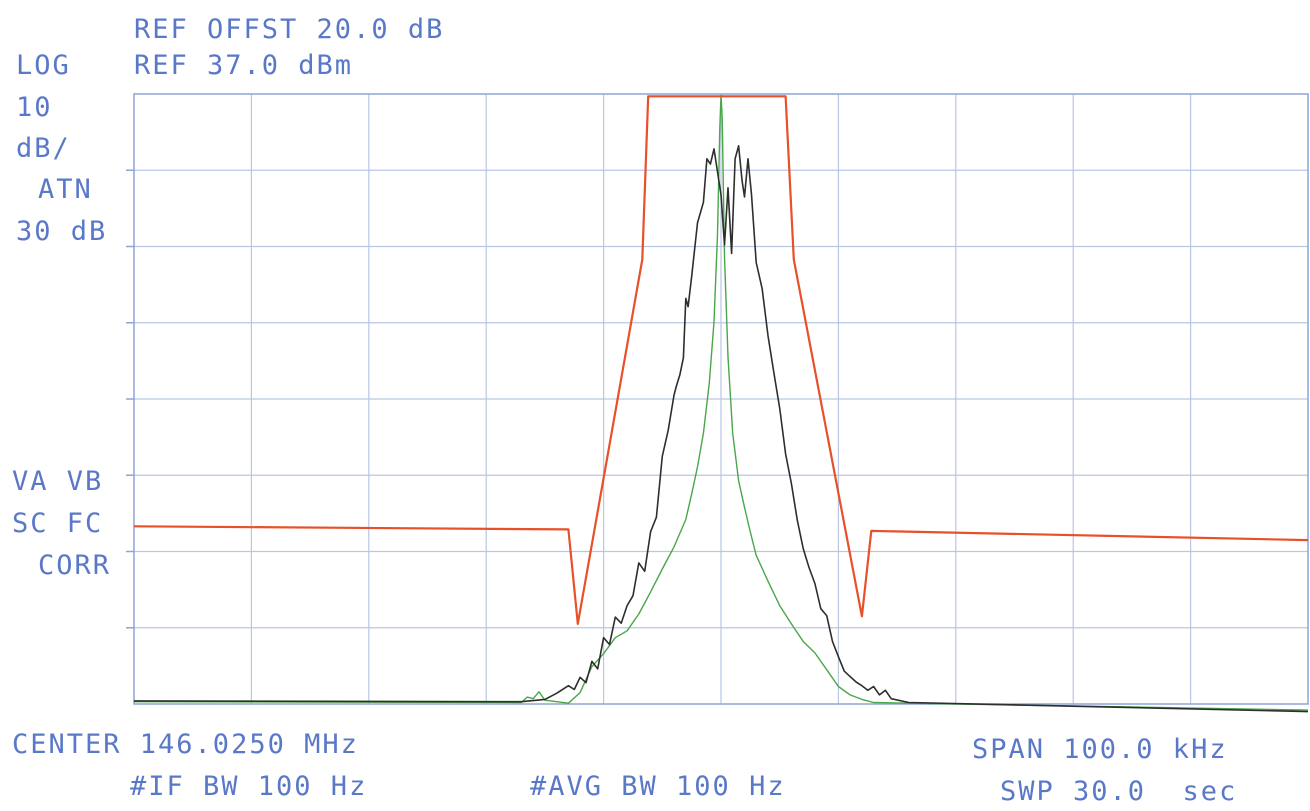 This screenshot has height=811, width=1310. I want to click on ref-offset-label: REF OFFST 20.0 dB, so click(289, 29).